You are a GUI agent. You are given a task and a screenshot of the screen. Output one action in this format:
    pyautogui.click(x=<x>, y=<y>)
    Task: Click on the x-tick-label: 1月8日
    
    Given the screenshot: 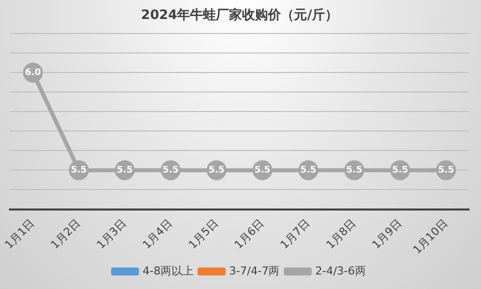 What is the action you would take?
    pyautogui.click(x=341, y=234)
    